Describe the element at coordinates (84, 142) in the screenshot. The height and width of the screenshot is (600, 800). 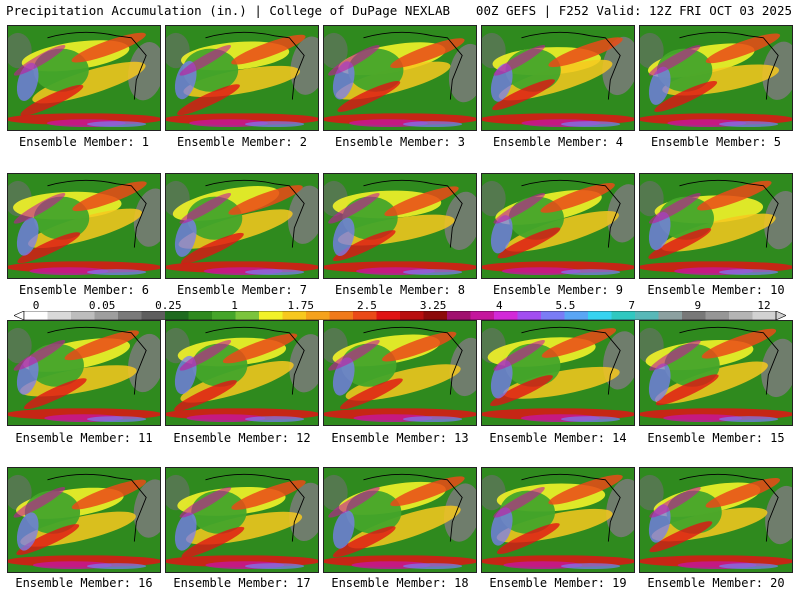
I see `ensemble-member-label: Ensemble Member: 1` at that location.